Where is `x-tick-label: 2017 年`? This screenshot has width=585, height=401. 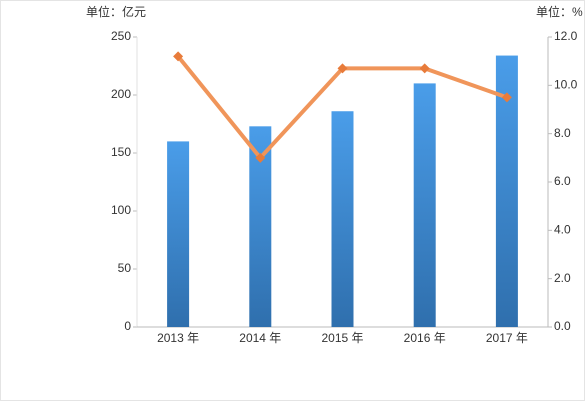 x-tick-label: 2017 年 is located at coordinates (507, 338).